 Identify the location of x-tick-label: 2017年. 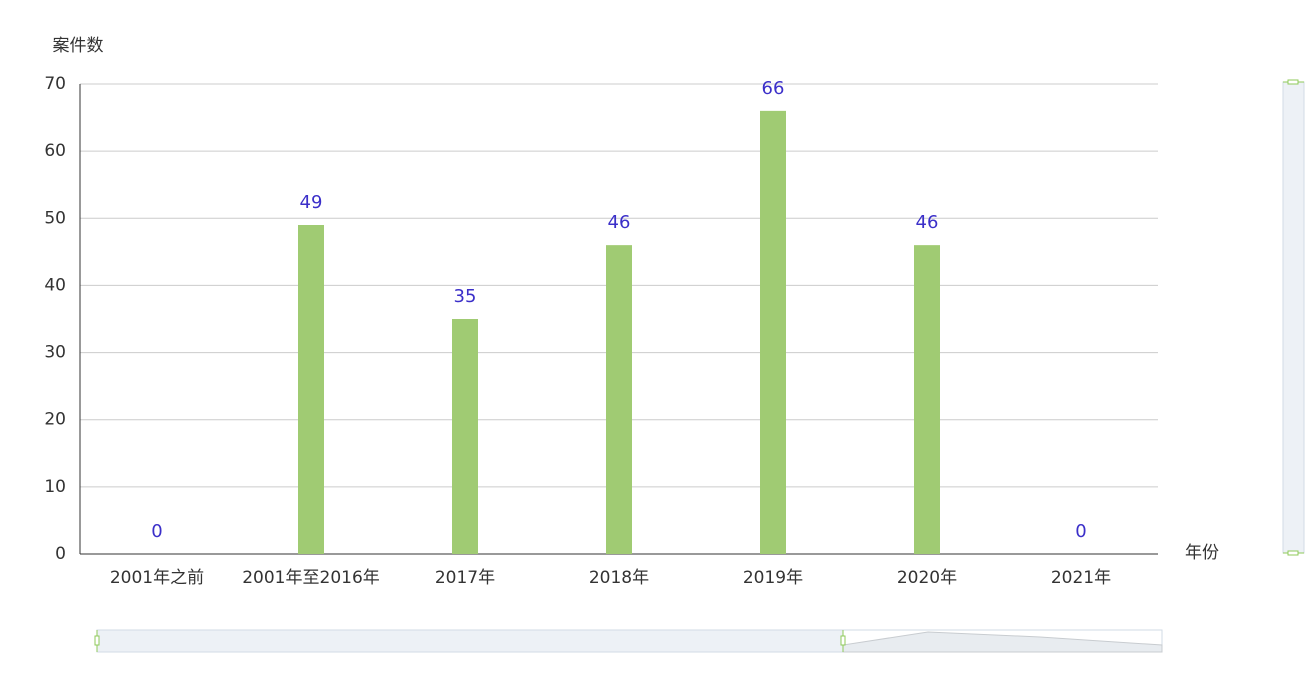
(465, 578).